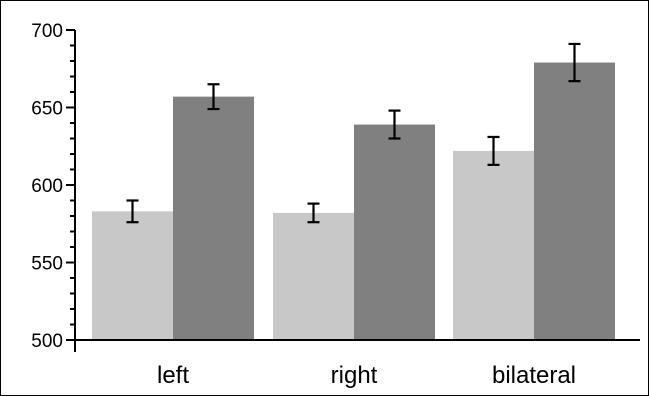 This screenshot has width=649, height=396. Describe the element at coordinates (47, 31) in the screenshot. I see `y-tick-label: 700` at that location.